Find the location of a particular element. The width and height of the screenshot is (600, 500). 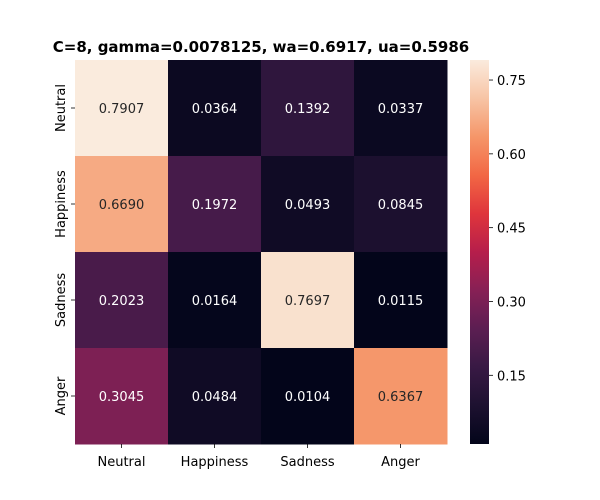

cell-value-label: 0.2023 is located at coordinates (122, 301).